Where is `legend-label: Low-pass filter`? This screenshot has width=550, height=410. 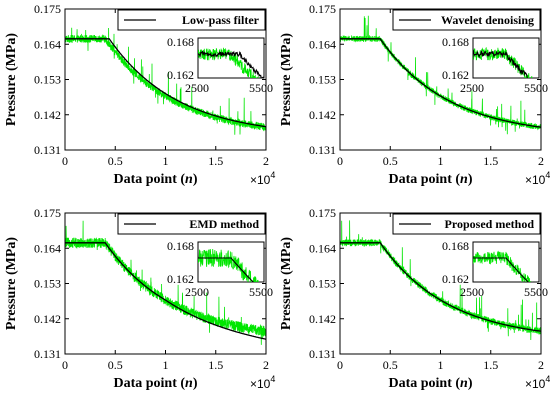 legend-label: Low-pass filter is located at coordinates (221, 20).